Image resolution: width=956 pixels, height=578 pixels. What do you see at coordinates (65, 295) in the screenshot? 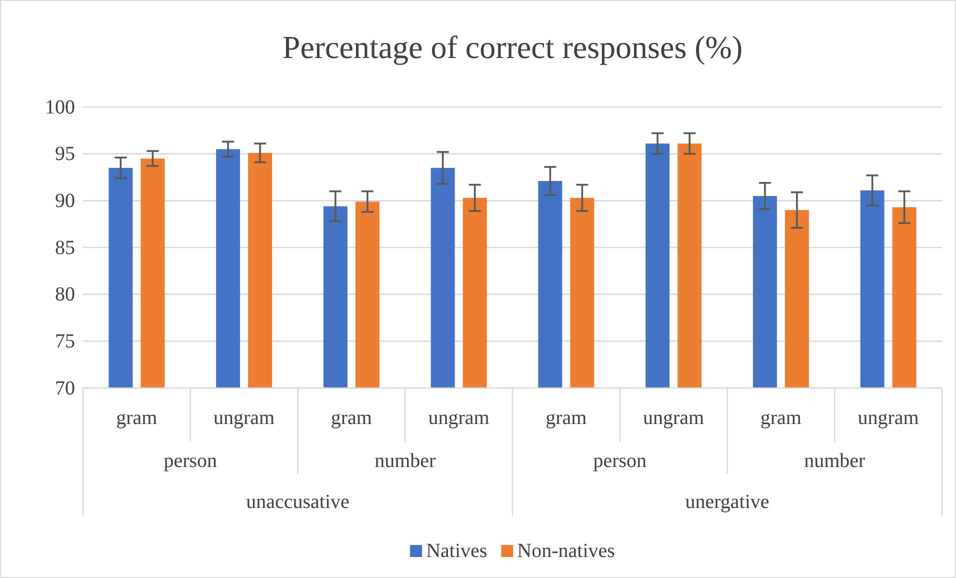
I see `y-tick-label: 80` at bounding box center [65, 295].